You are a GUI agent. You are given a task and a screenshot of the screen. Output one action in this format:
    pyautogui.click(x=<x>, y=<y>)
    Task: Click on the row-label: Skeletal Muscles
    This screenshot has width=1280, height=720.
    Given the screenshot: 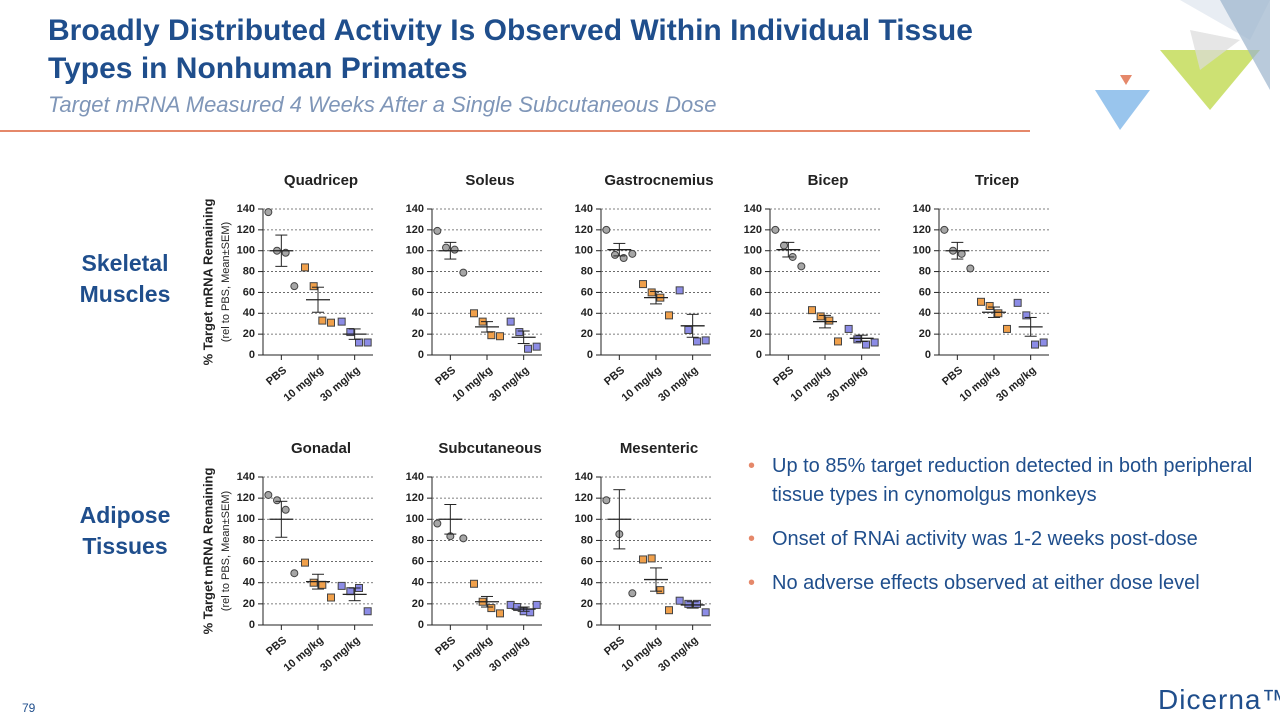 What is the action you would take?
    pyautogui.click(x=125, y=278)
    